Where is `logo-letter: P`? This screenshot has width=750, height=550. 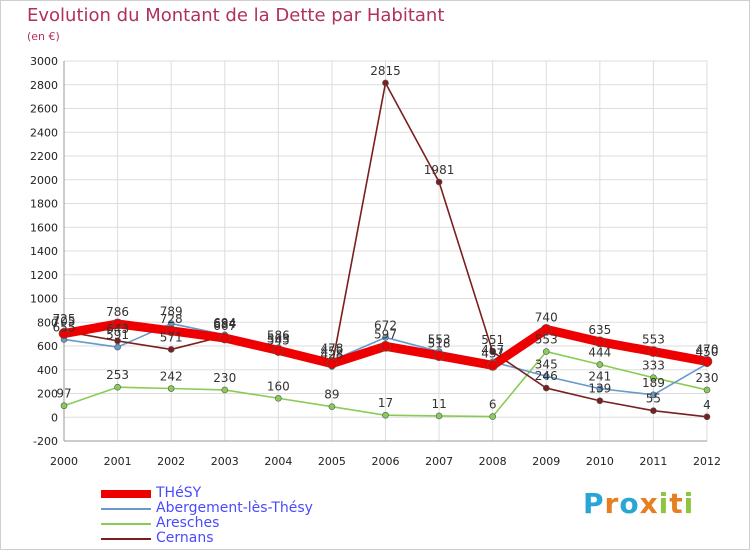
logo-letter: P is located at coordinates (594, 503).